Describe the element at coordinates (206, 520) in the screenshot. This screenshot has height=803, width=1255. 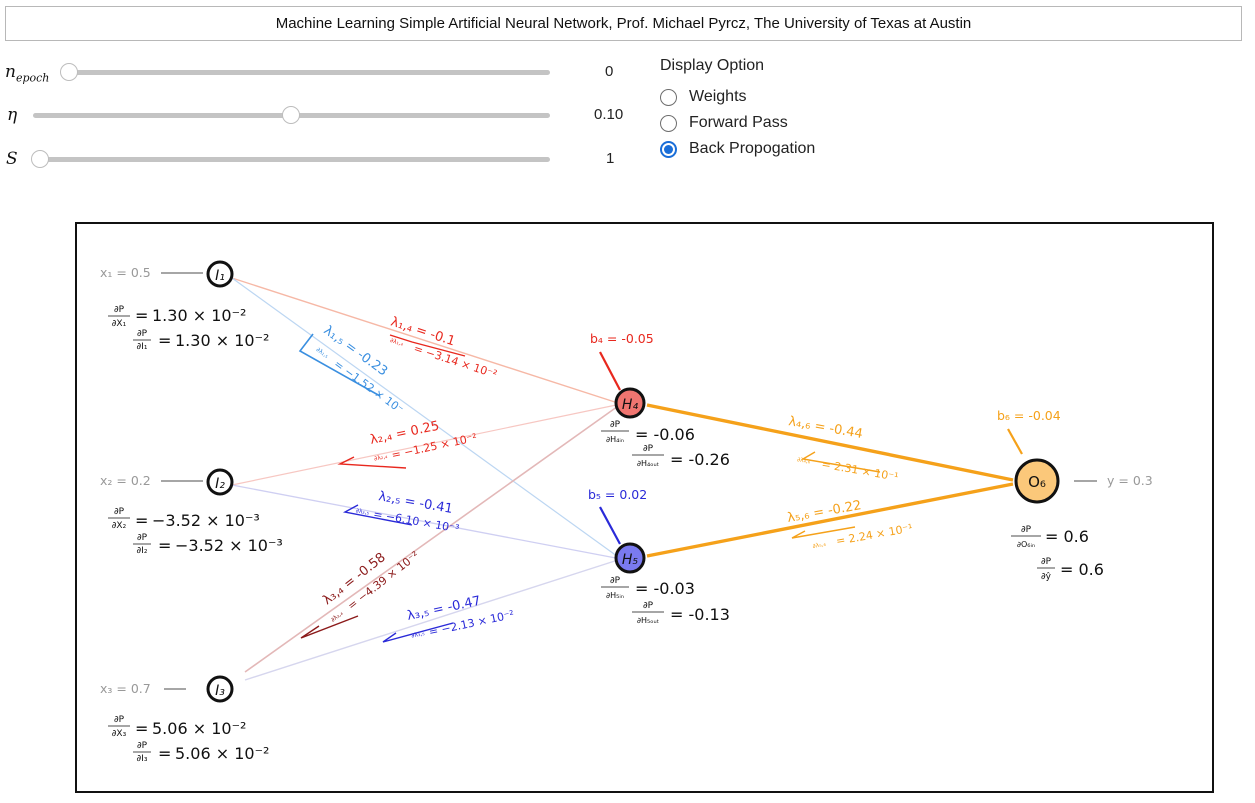
I see `x2-gradient: −3.52 × 10⁻³` at that location.